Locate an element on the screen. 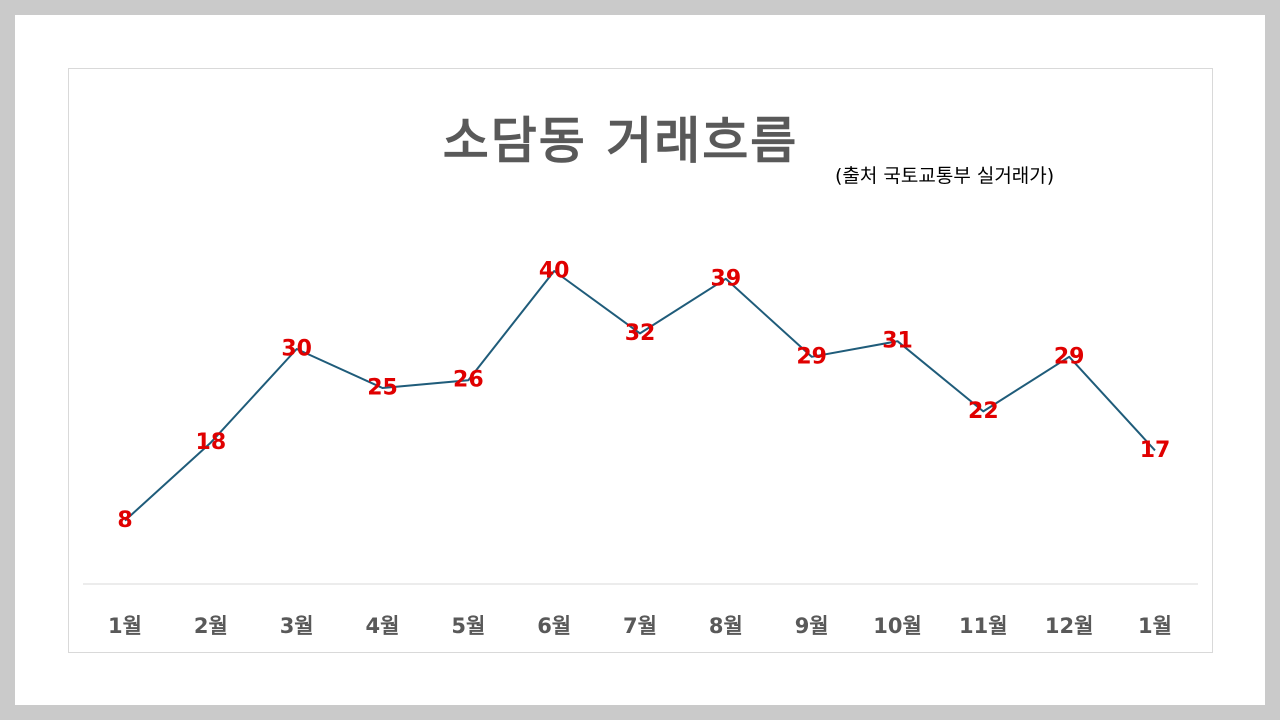  x-tick-label: 4월 is located at coordinates (383, 626).